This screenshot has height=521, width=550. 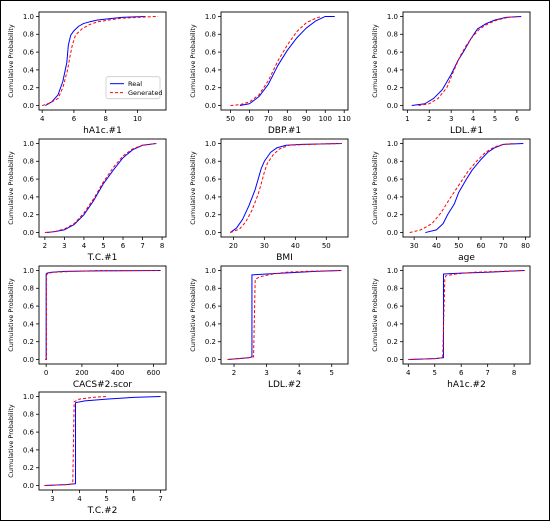 What do you see at coordinates (137, 119) in the screenshot?
I see `x-tick-label: 10` at bounding box center [137, 119].